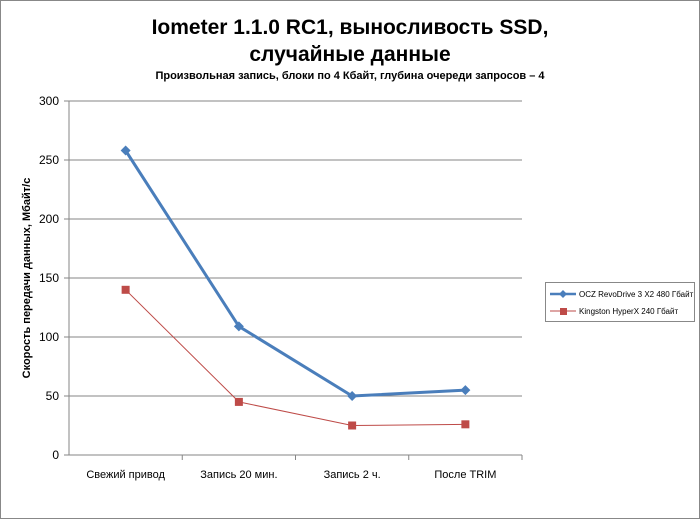 Image resolution: width=700 pixels, height=519 pixels. I want to click on chart-title-line-2: случайные данные, so click(350, 54).